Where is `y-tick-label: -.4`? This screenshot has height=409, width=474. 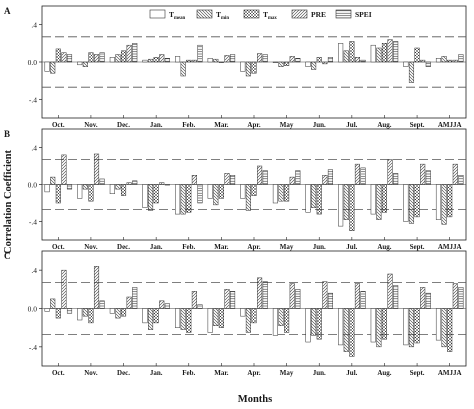
y-tick-label: -.4 is located at coordinates (33, 222).